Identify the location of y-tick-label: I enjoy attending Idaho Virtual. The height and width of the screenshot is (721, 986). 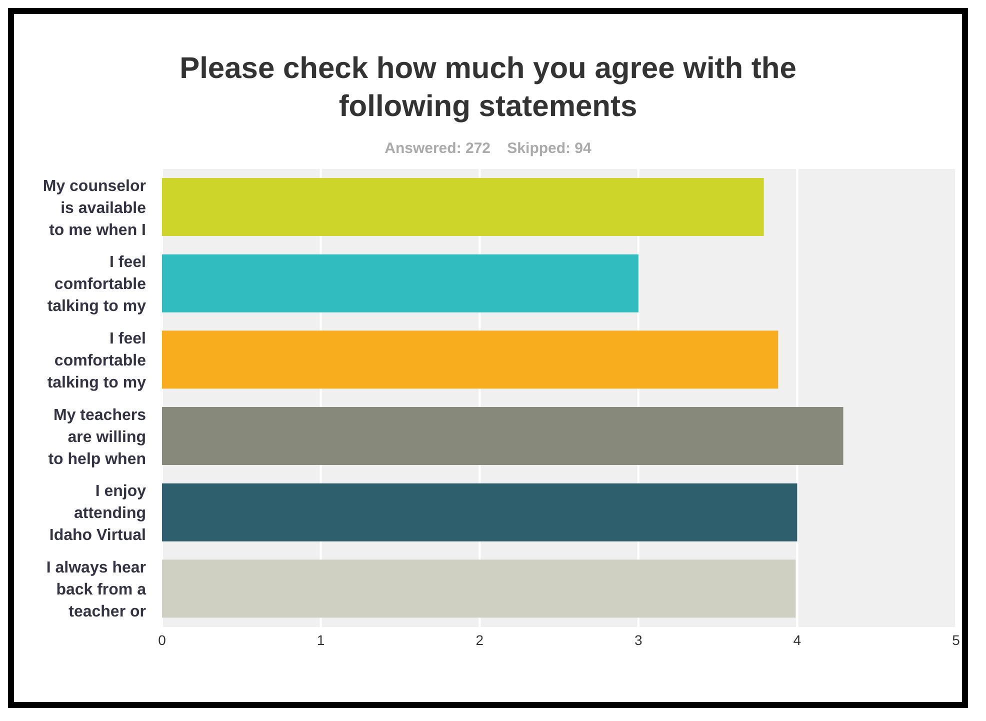
(97, 513).